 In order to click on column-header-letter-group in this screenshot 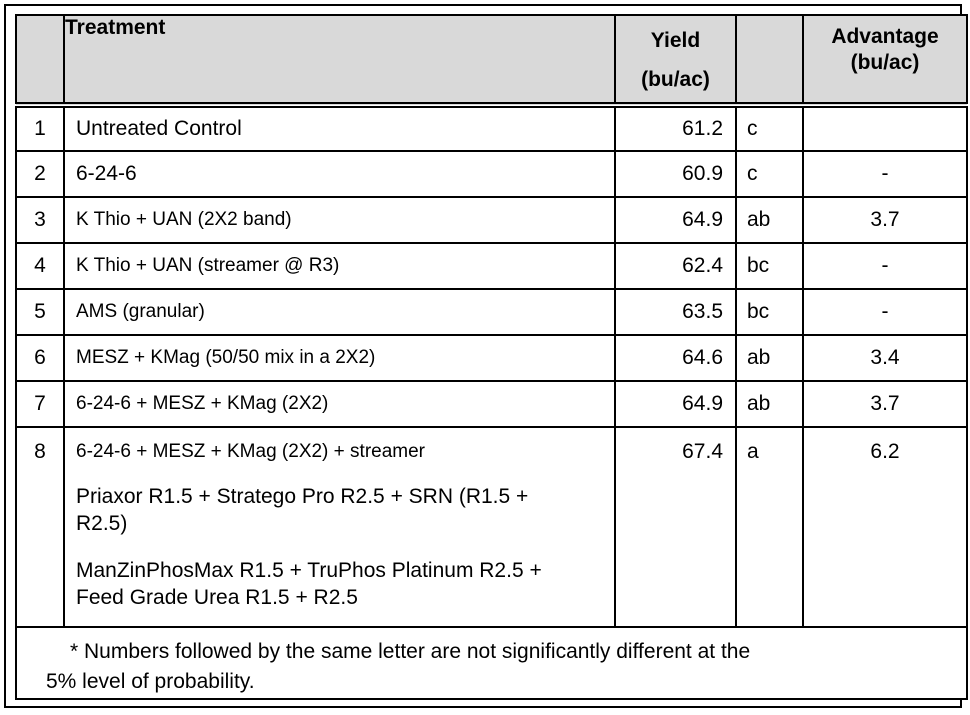, I will do `click(769, 61)`.